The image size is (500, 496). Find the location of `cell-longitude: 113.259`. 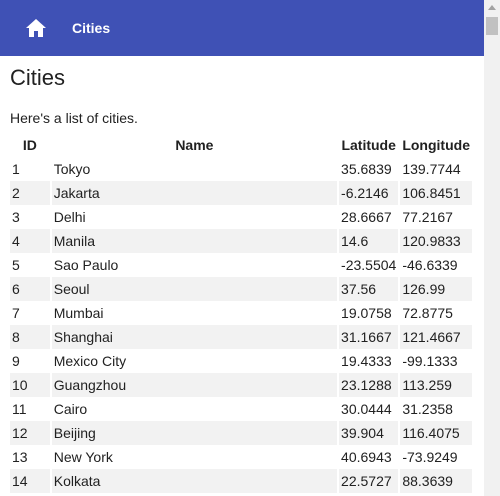

cell-longitude: 113.259 is located at coordinates (436, 385).